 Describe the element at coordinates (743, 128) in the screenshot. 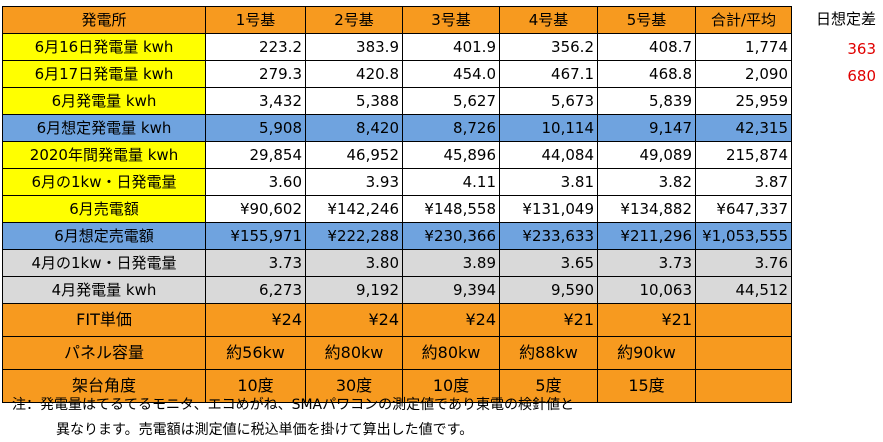

I see `table-cell: 42,315` at that location.